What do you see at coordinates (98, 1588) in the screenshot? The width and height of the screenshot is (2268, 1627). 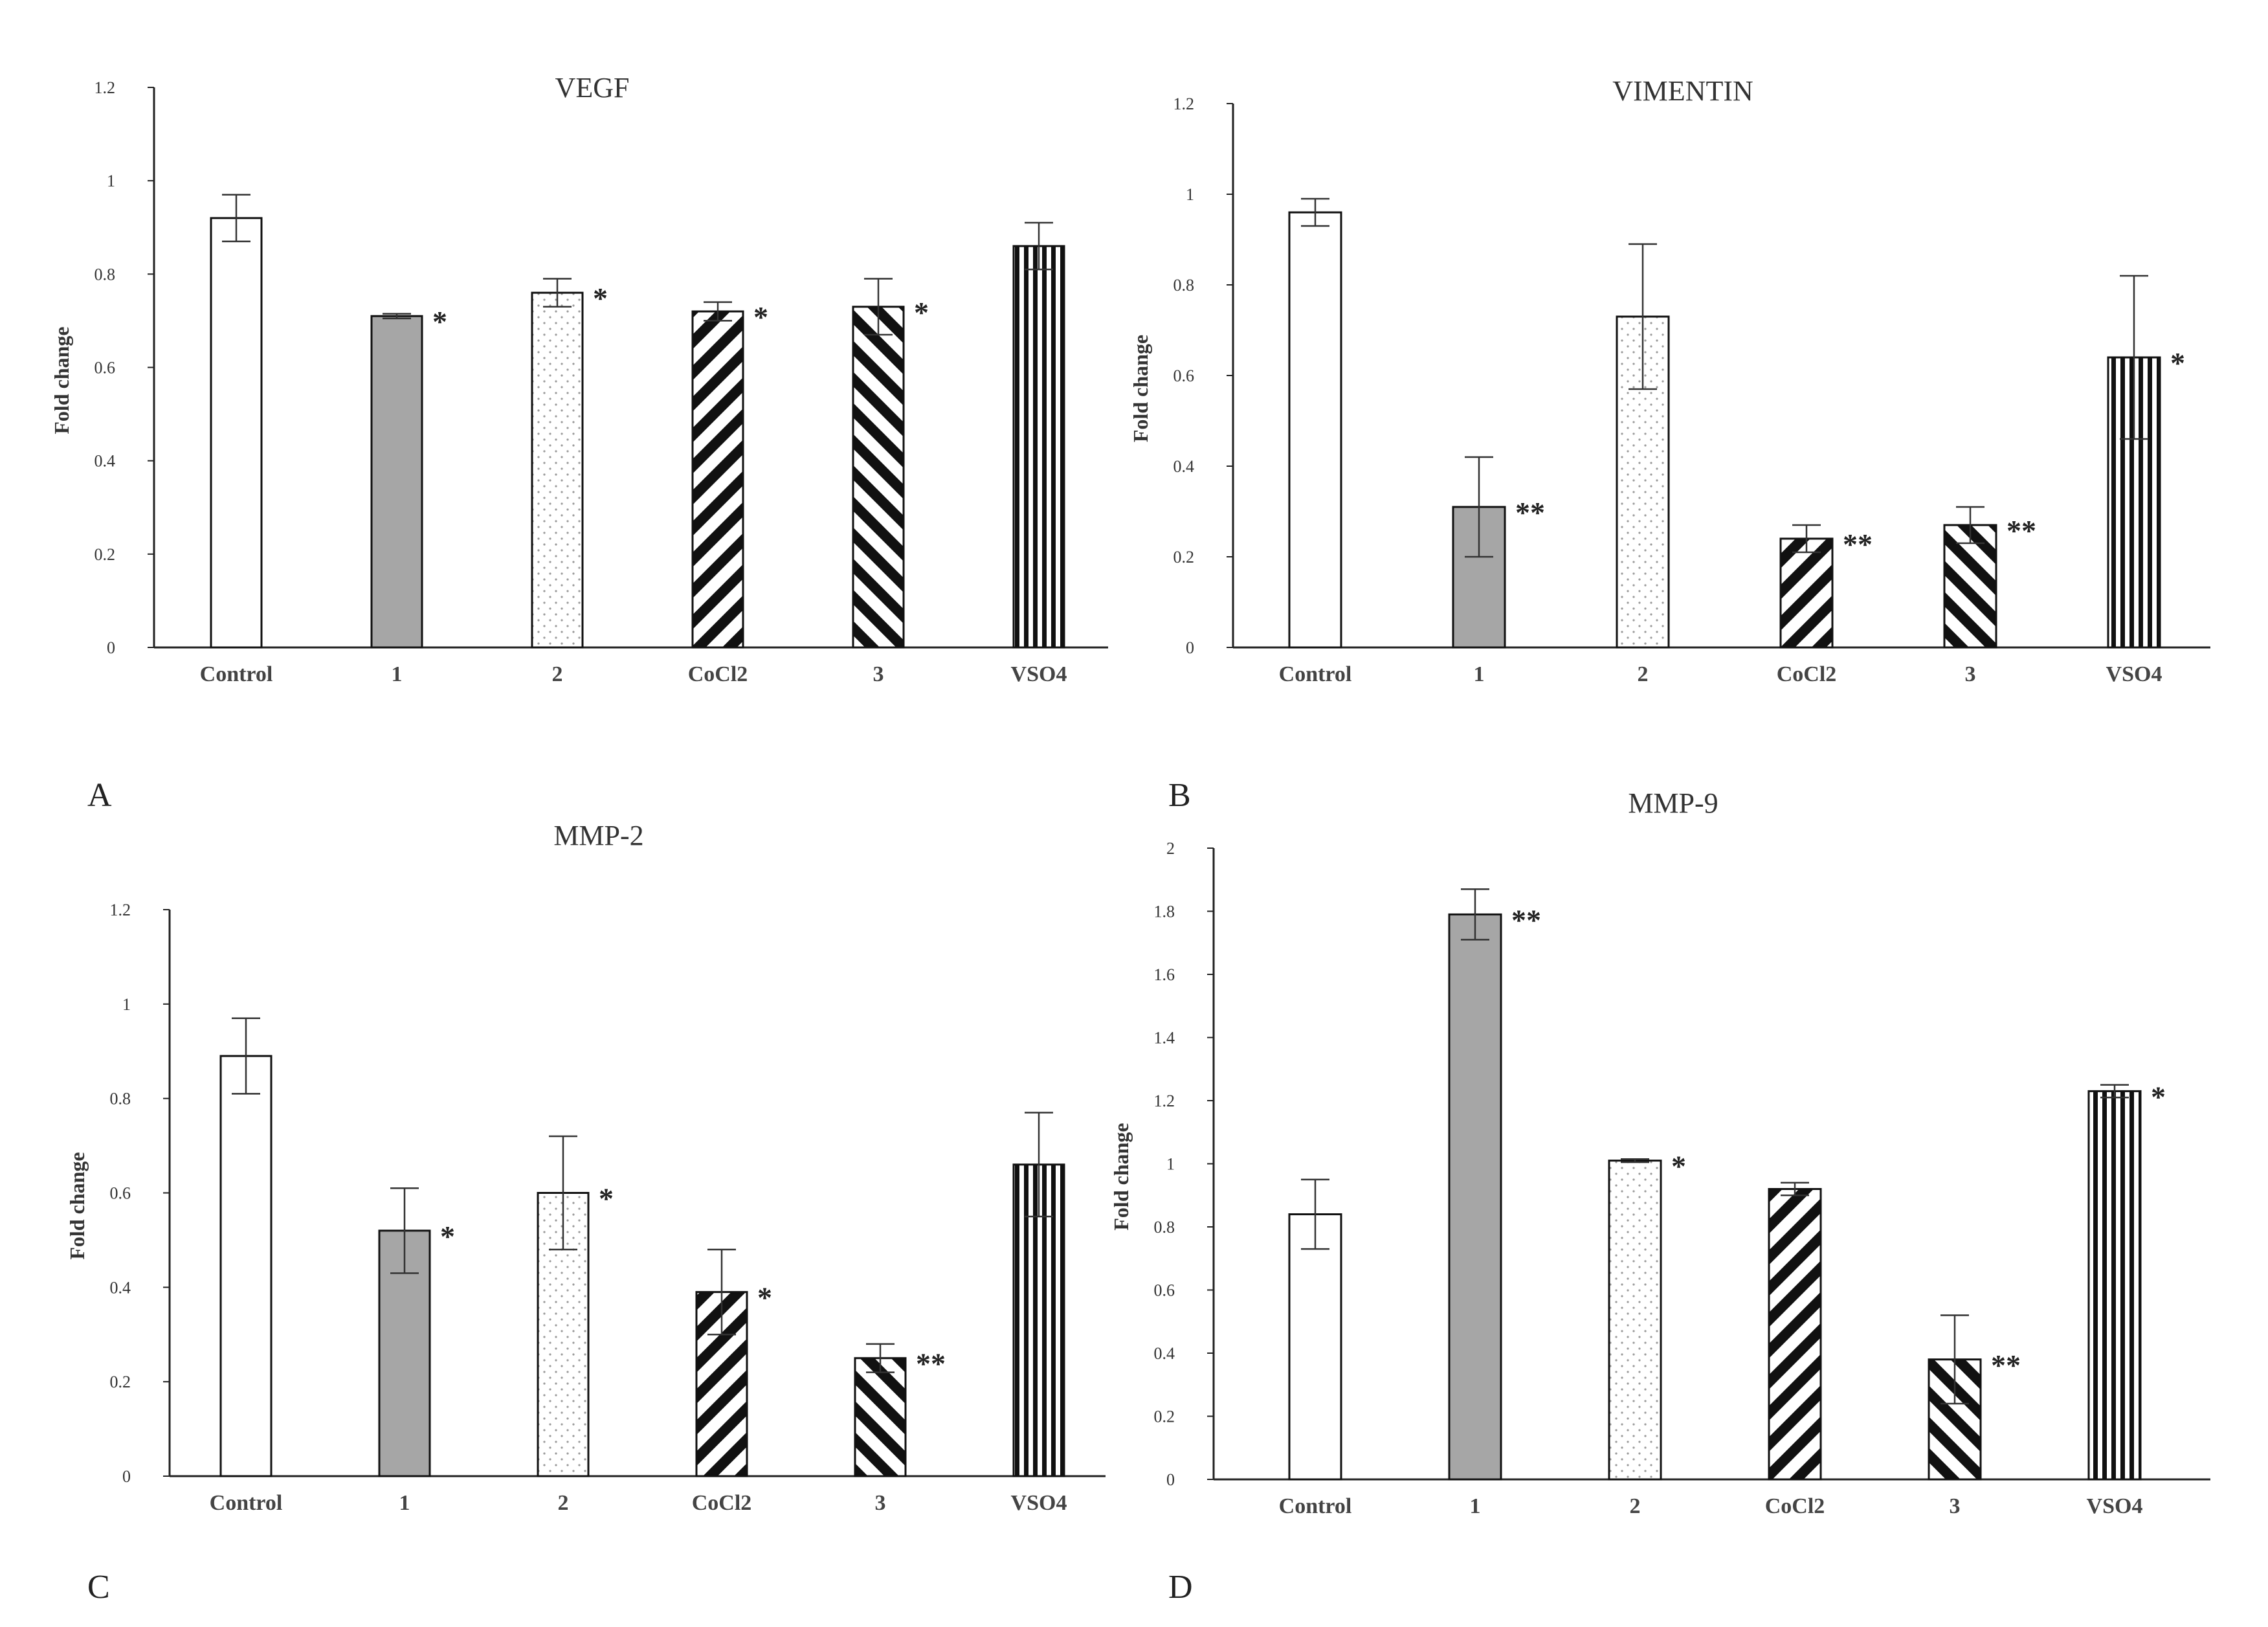 I see `panel-label-c: C` at bounding box center [98, 1588].